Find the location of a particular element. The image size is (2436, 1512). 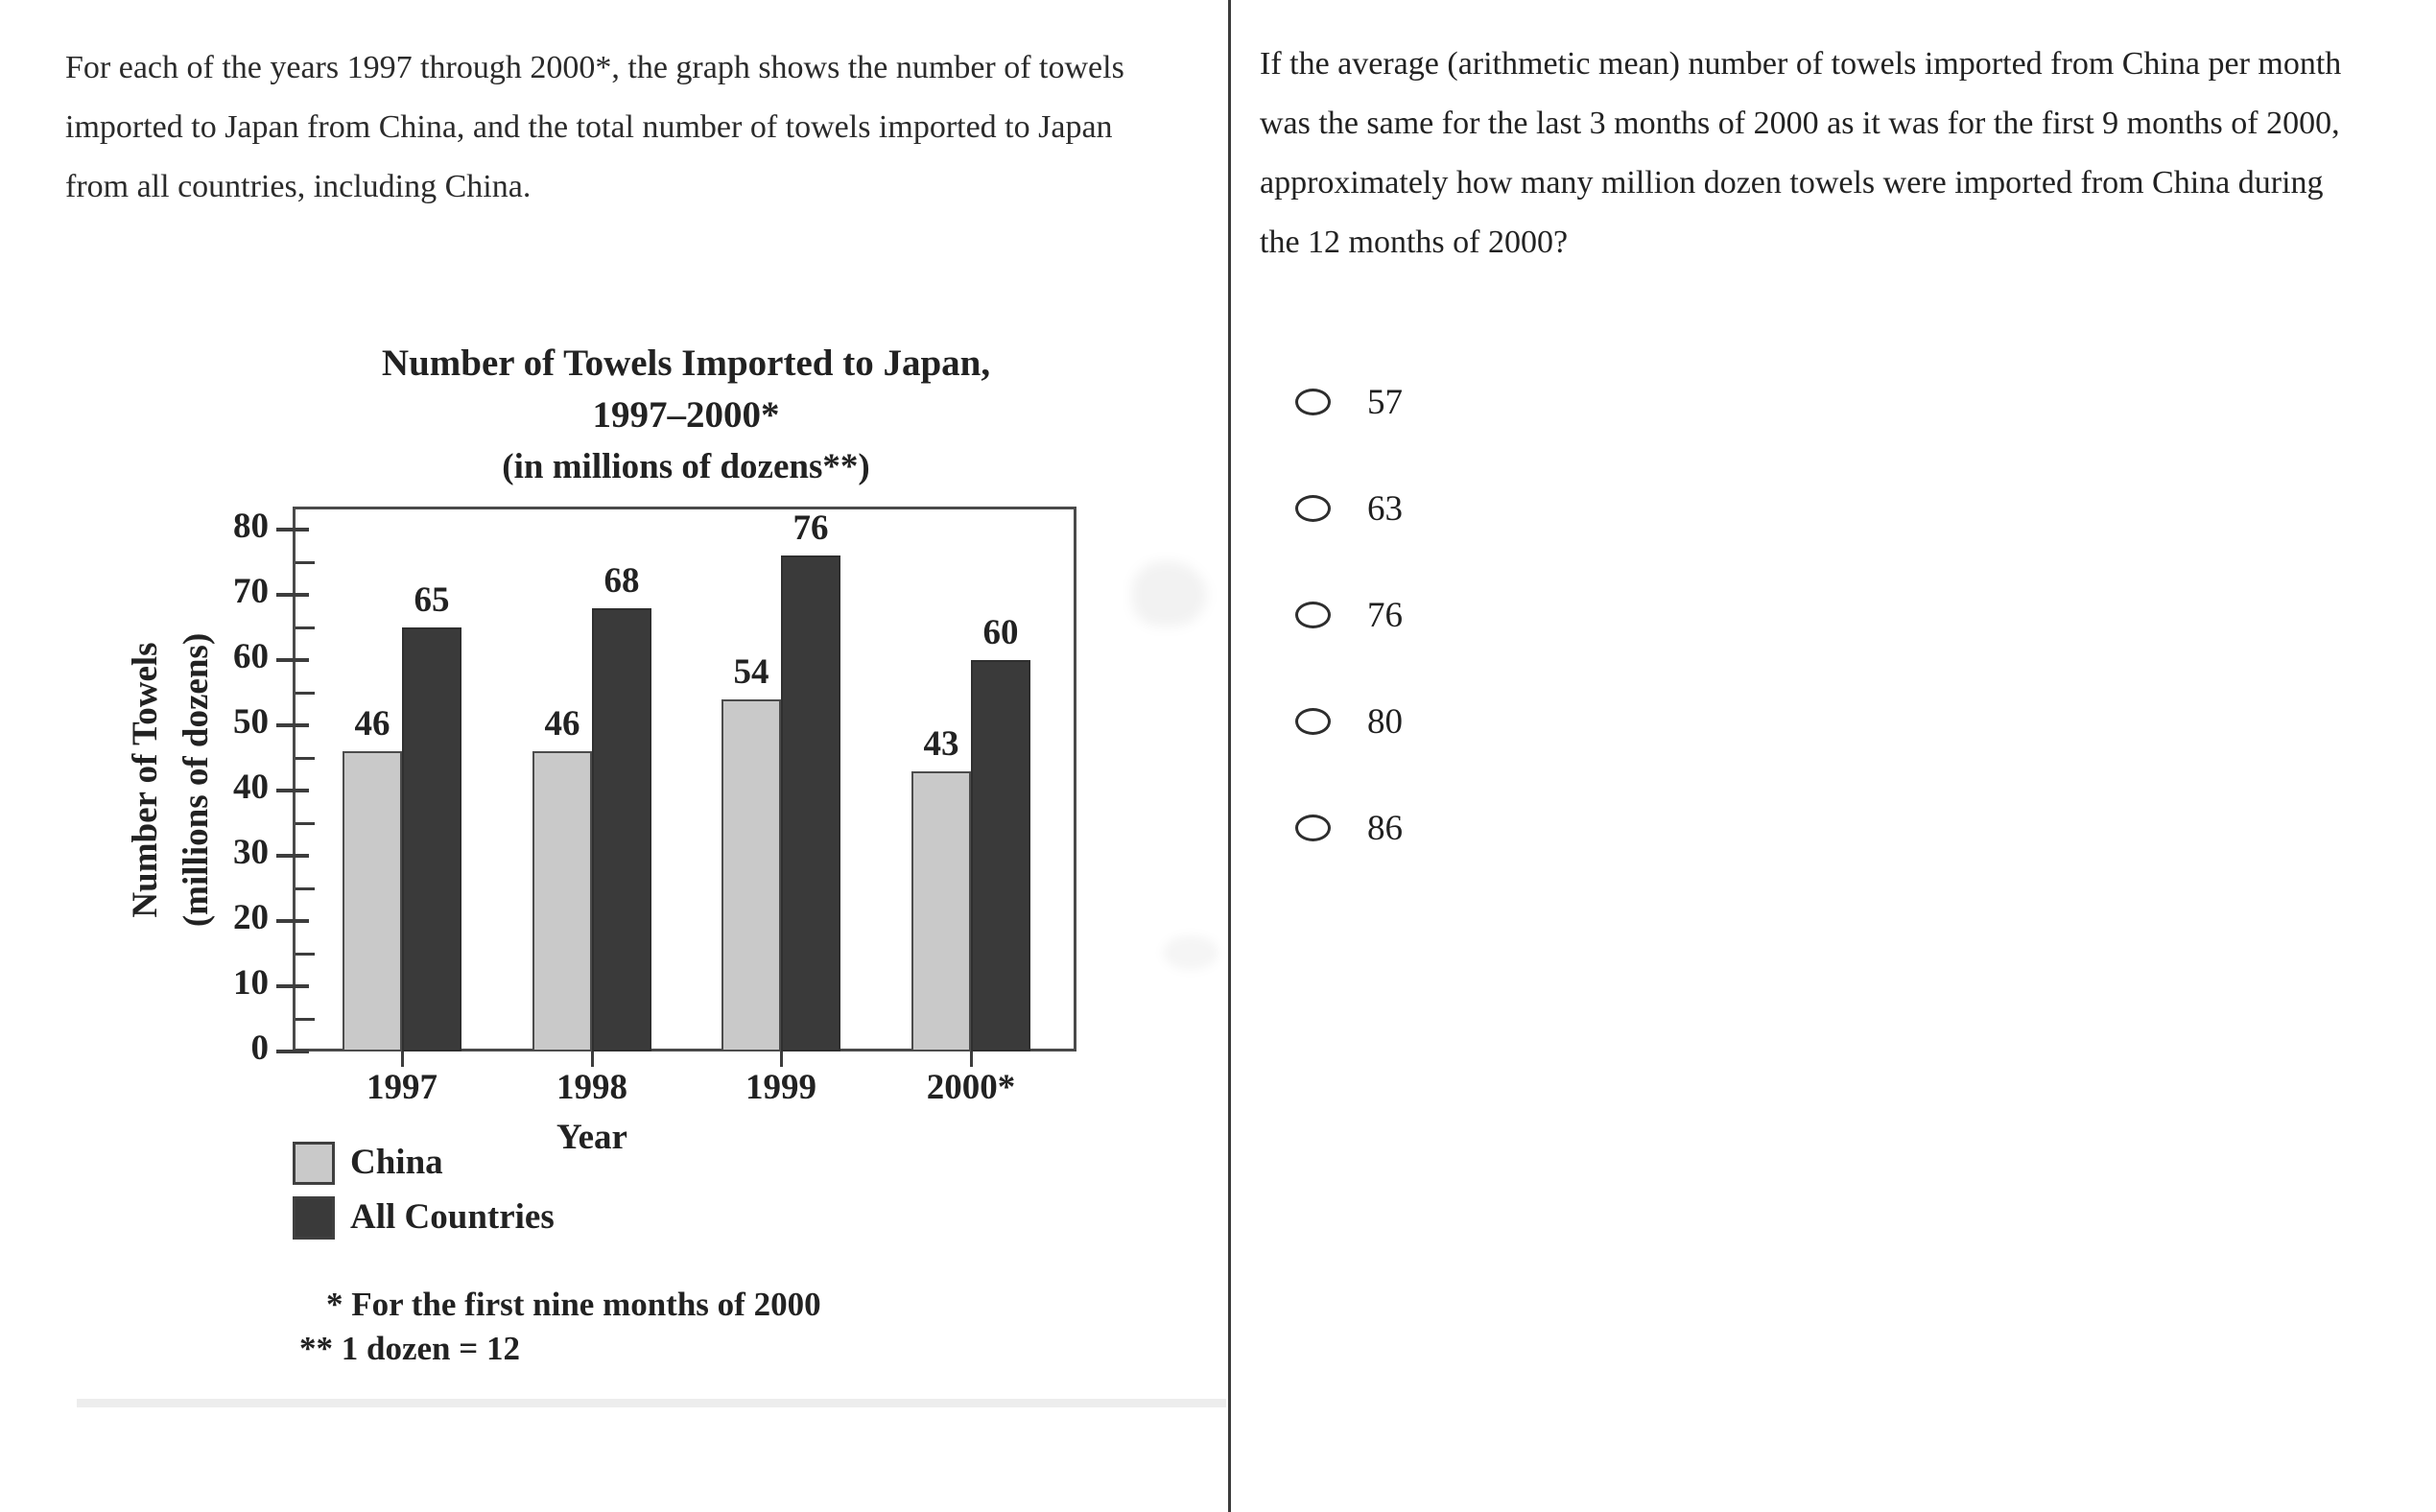

y-tick-label: 0 is located at coordinates (260, 1048).